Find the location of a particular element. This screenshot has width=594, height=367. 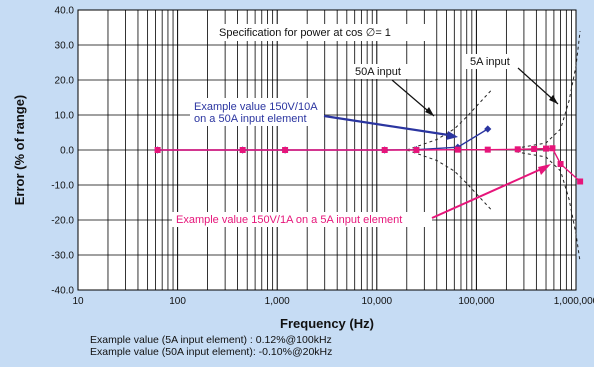

arrowhead-50a-input is located at coordinates (429, 111).